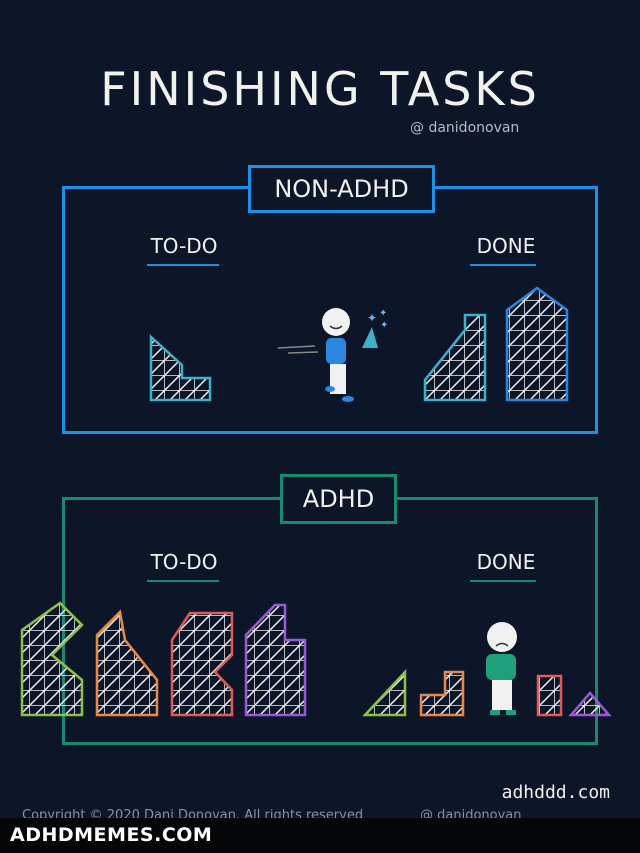 The image size is (640, 853). I want to click on todo-blocks-shape, so click(180, 368).